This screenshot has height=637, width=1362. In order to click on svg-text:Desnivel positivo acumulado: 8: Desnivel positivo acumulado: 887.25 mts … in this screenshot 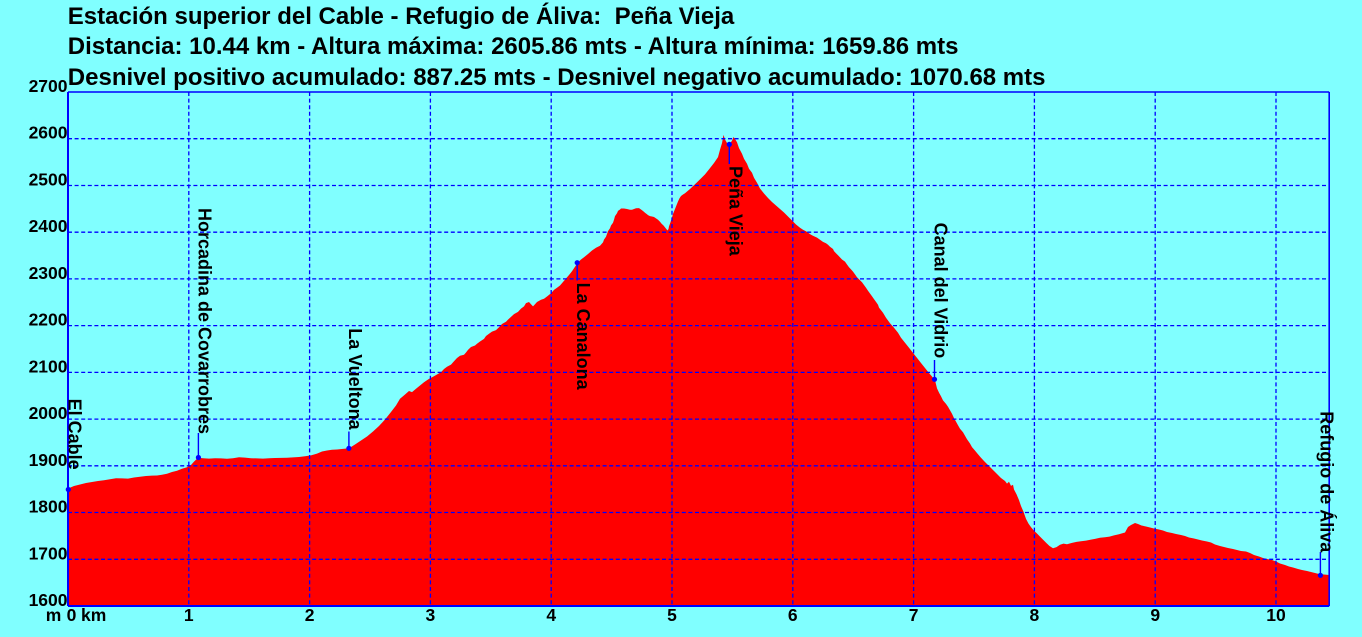, I will do `click(557, 77)`.